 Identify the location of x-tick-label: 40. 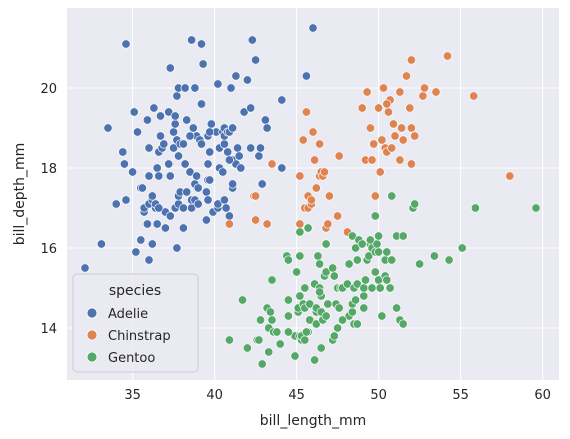
(214, 395).